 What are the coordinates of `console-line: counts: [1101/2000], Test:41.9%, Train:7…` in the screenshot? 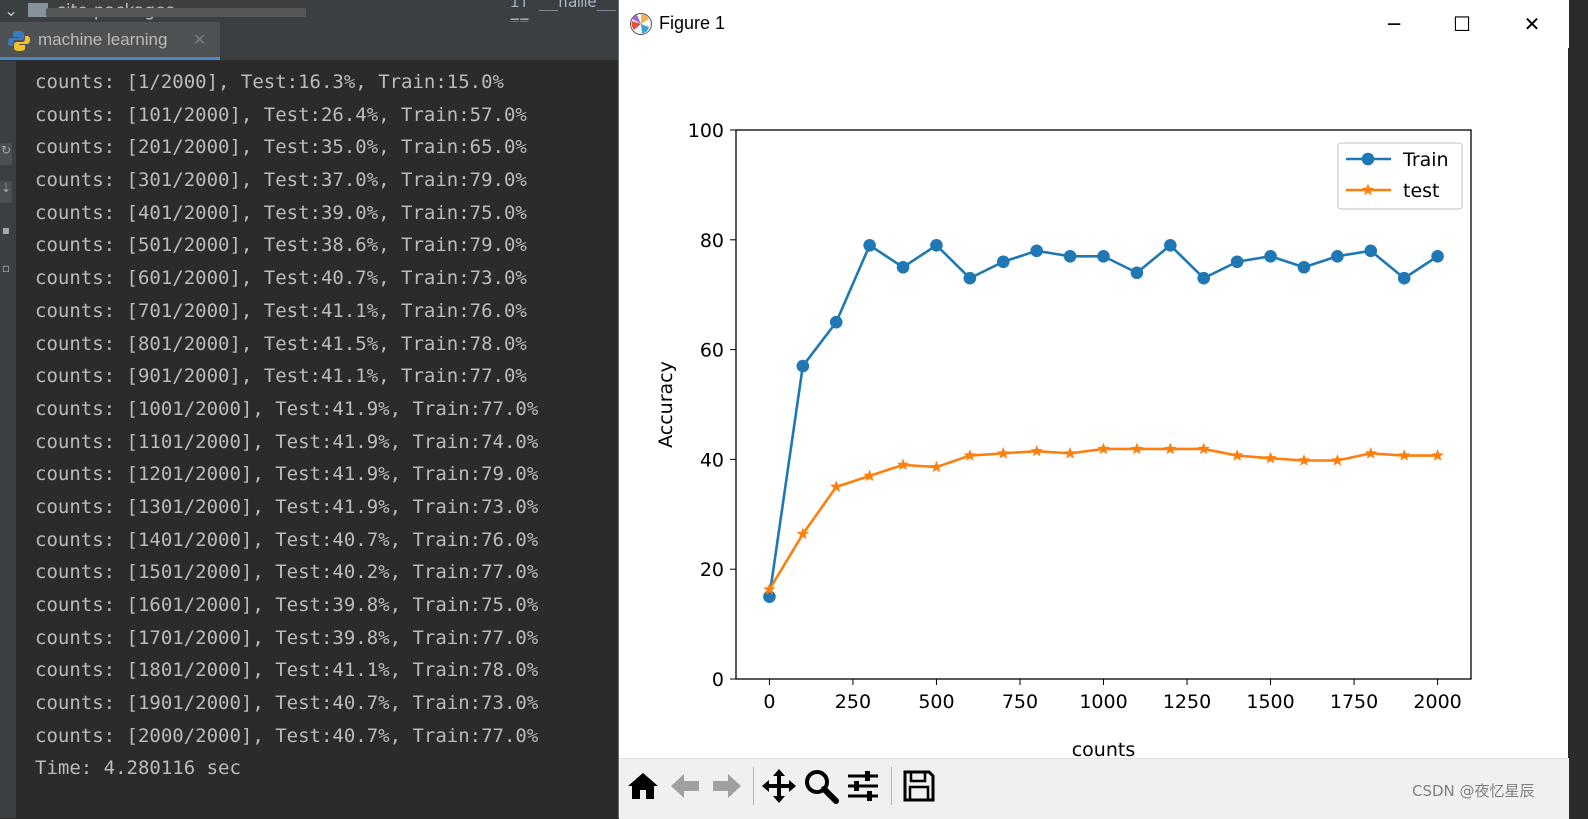 It's located at (287, 441).